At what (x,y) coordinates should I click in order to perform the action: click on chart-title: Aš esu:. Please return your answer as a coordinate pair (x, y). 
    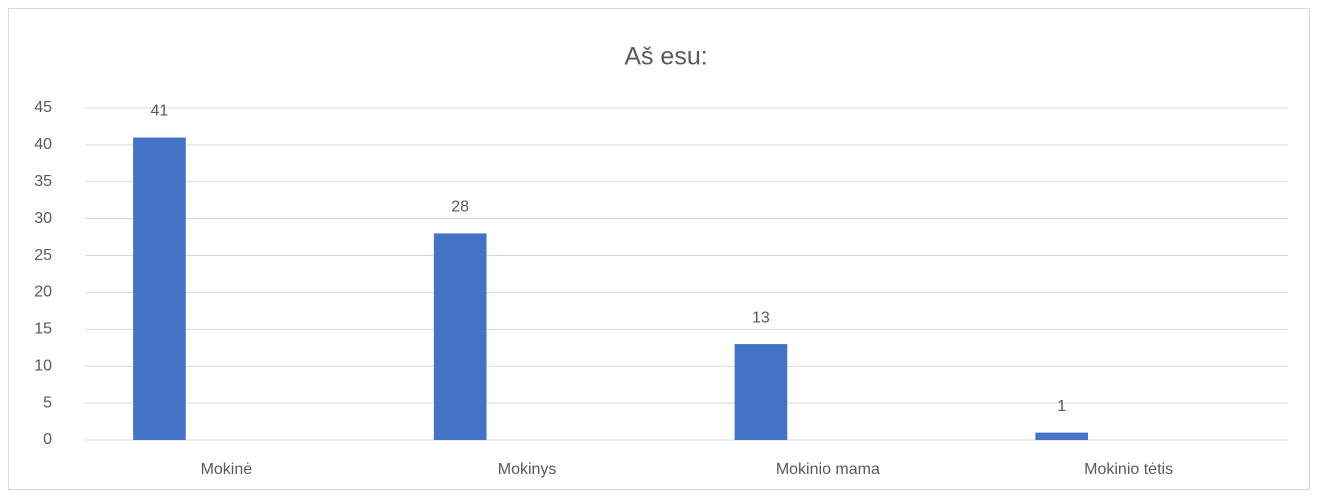
    Looking at the image, I should click on (665, 57).